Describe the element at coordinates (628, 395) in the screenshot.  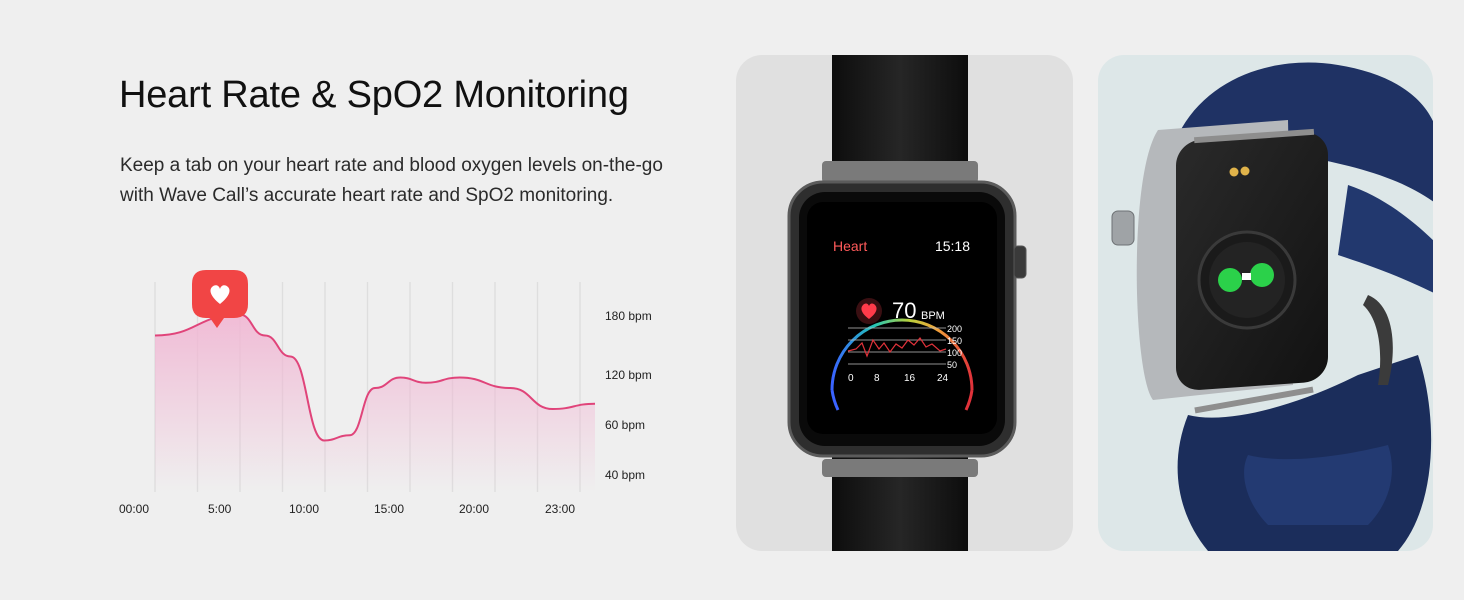
I see `y-axis-labels: 180 bpm 120 bpm 60 bpm 40 bpm` at that location.